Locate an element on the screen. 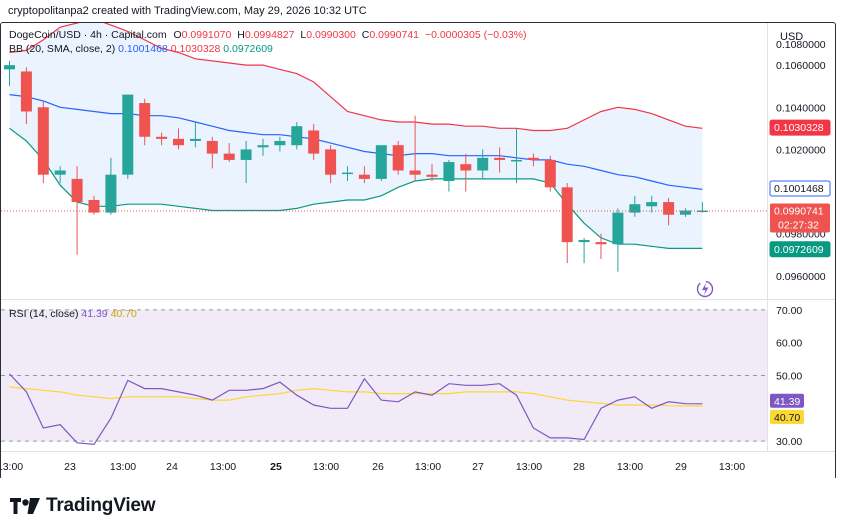 This screenshot has width=847, height=532. rsi-label: RSI (14, close) is located at coordinates (44, 314).